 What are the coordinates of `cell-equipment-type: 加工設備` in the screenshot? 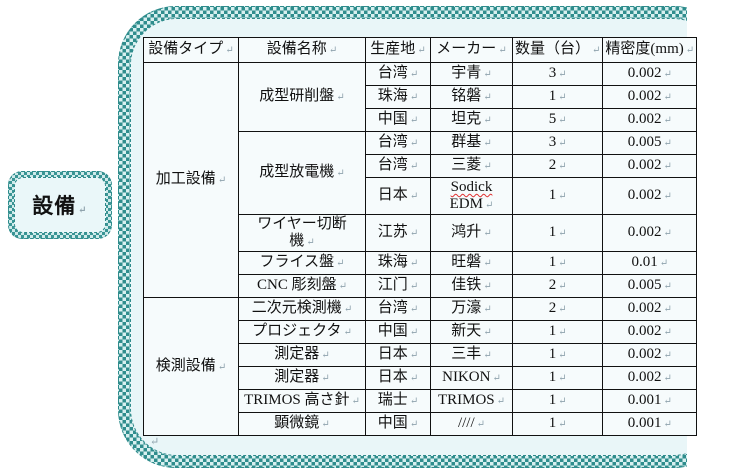 It's located at (191, 180).